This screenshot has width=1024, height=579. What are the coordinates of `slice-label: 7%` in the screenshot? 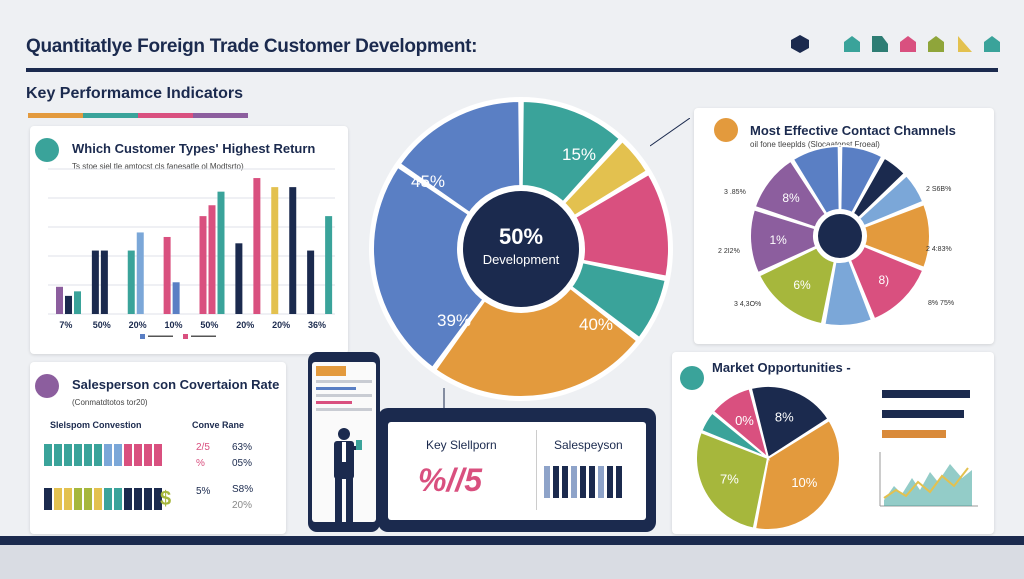 It's located at (729, 478).